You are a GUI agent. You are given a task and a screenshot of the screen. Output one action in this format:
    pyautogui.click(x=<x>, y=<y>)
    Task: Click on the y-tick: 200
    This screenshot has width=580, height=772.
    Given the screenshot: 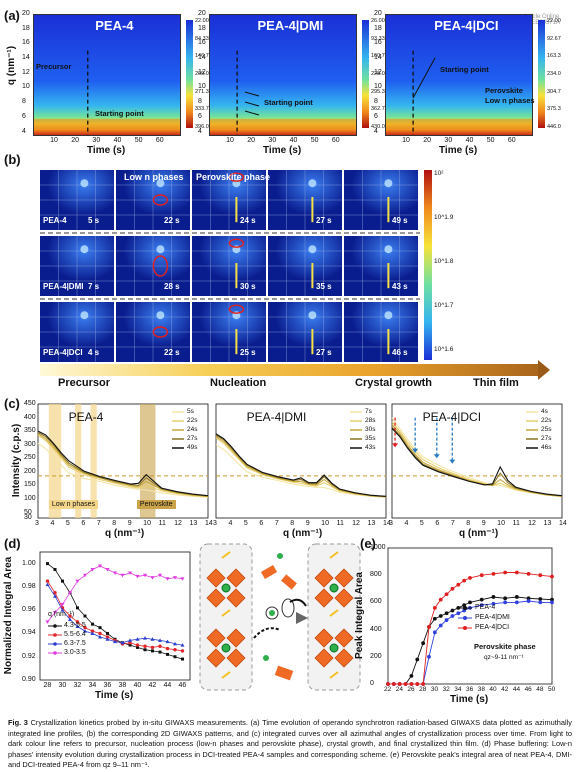 What is the action you would take?
    pyautogui.click(x=376, y=656)
    